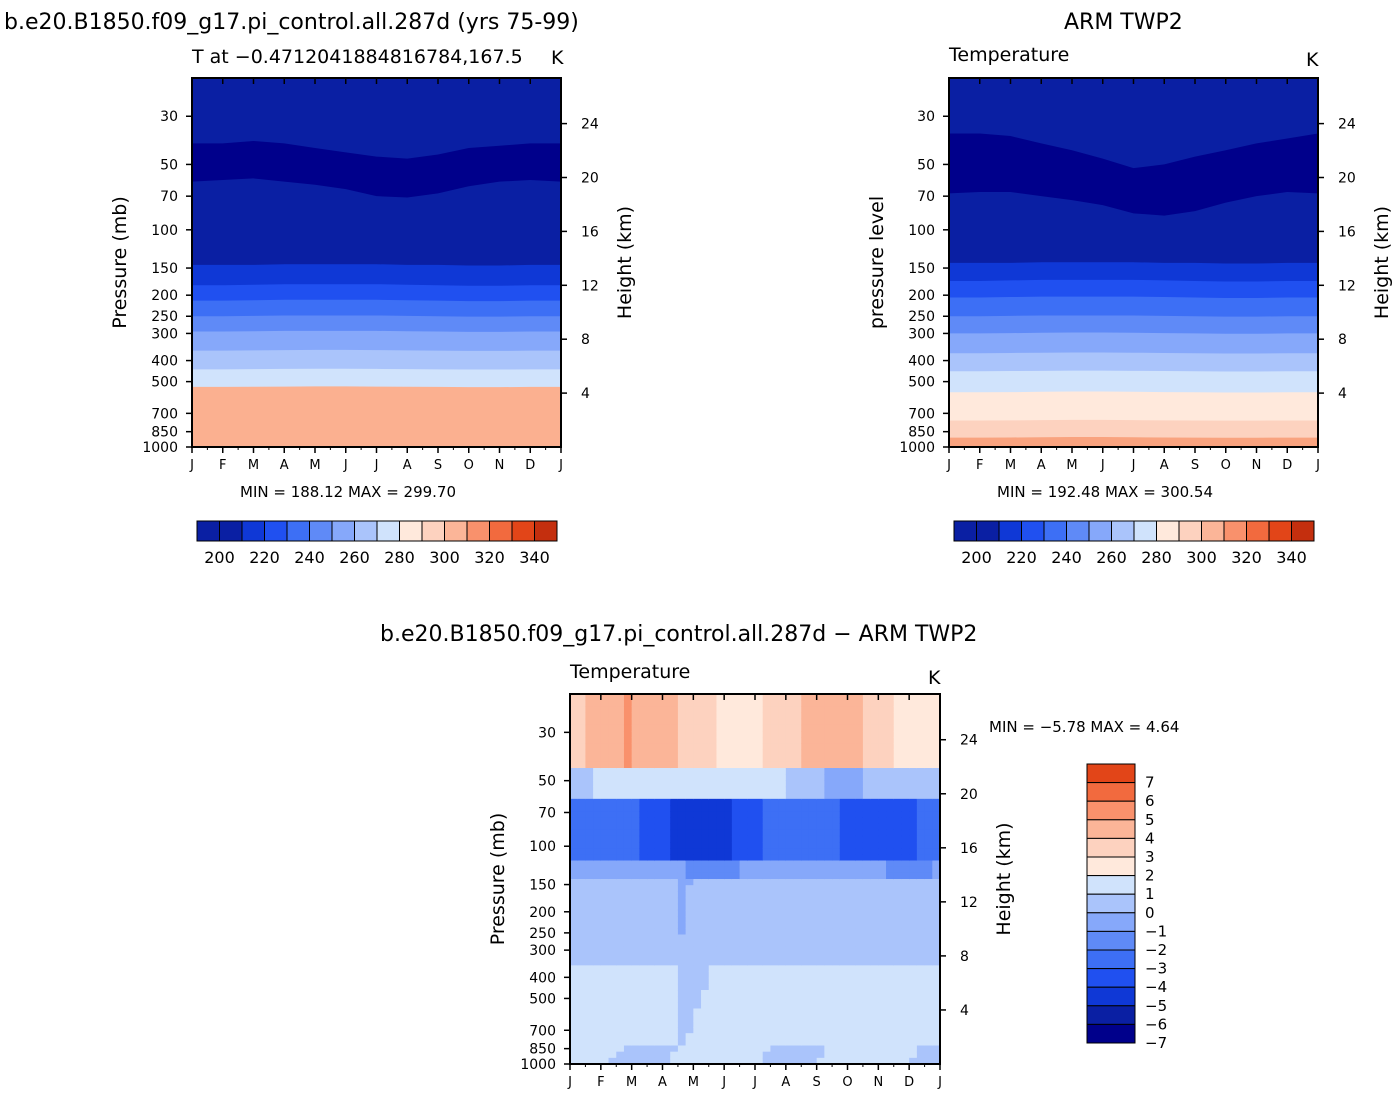  I want to click on colorbar-label: 300, so click(1201, 557).